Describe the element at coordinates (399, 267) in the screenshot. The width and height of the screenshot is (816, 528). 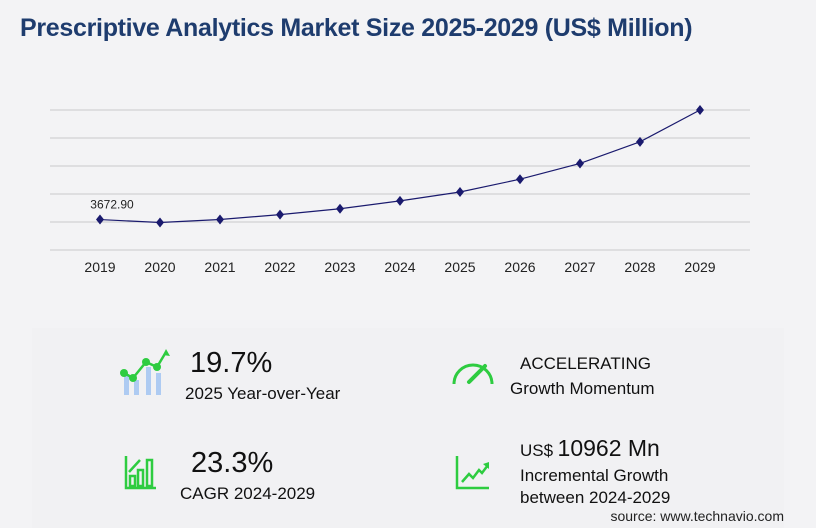
I see `x-tick-label: 2024` at that location.